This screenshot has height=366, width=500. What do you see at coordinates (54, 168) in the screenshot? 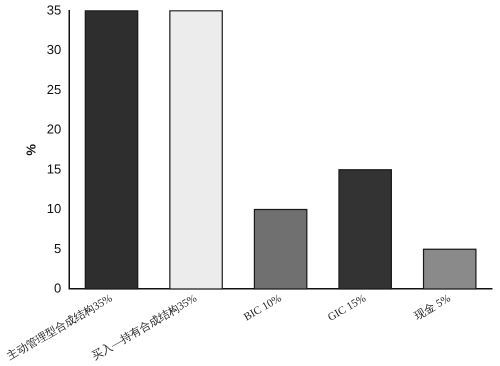
I see `y-tick-label: 15` at bounding box center [54, 168].